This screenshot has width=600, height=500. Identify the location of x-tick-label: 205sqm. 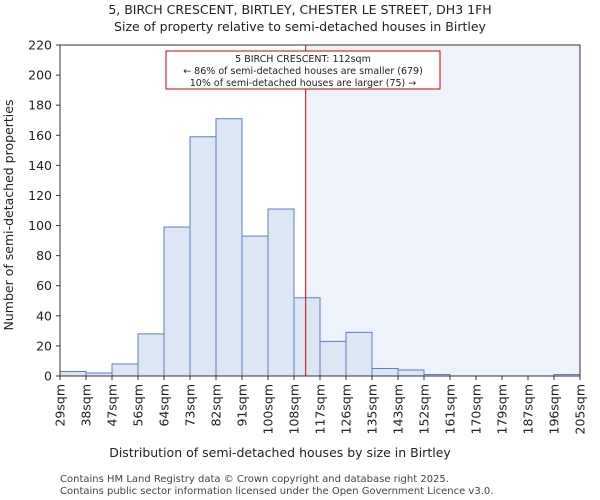
(580, 409).